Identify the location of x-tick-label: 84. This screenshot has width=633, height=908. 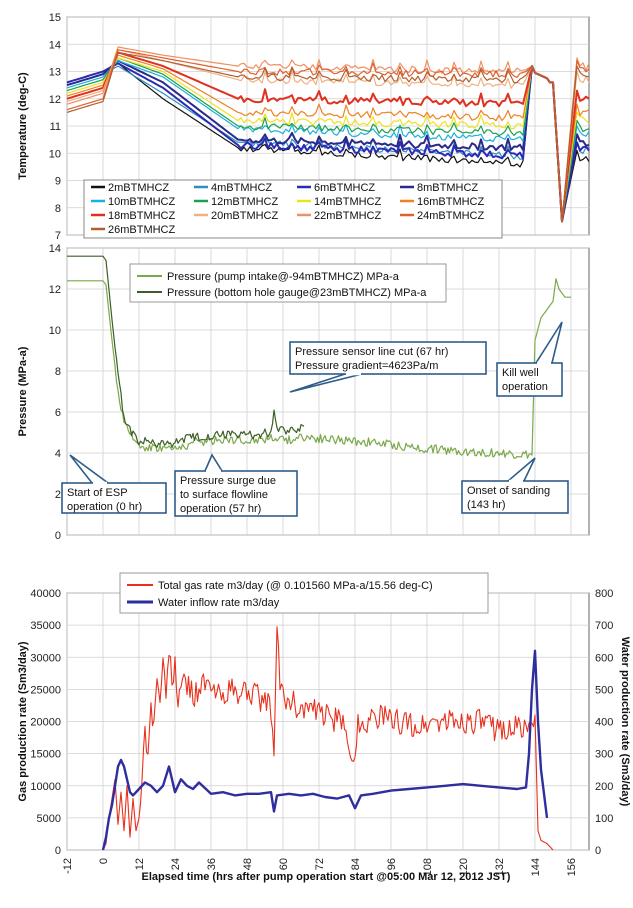
(356, 864).